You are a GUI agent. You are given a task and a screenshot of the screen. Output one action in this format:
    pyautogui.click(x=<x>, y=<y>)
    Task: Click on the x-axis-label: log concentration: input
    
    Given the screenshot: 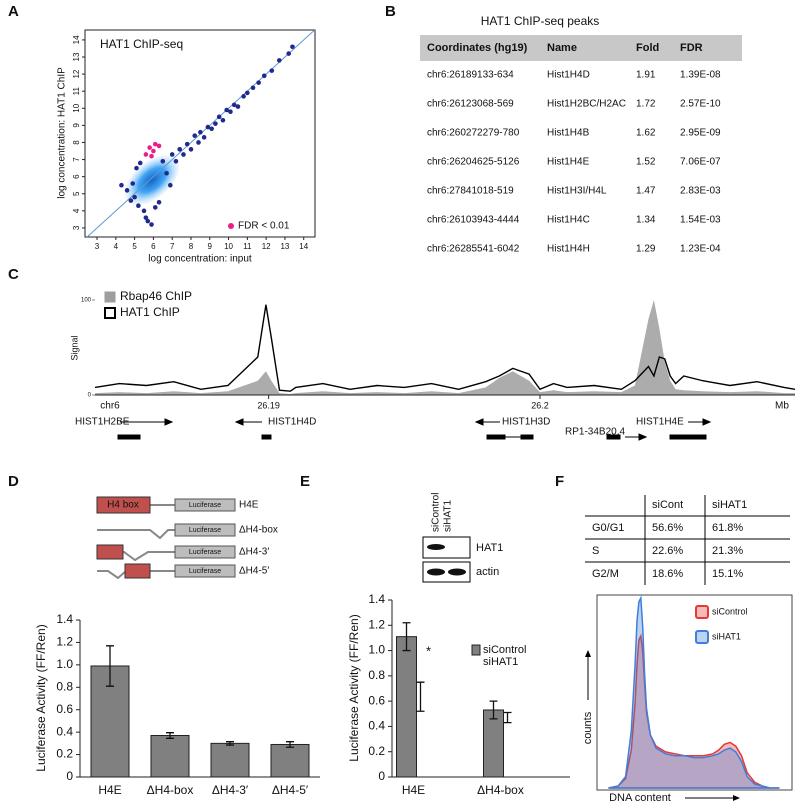 What is the action you would take?
    pyautogui.click(x=200, y=259)
    